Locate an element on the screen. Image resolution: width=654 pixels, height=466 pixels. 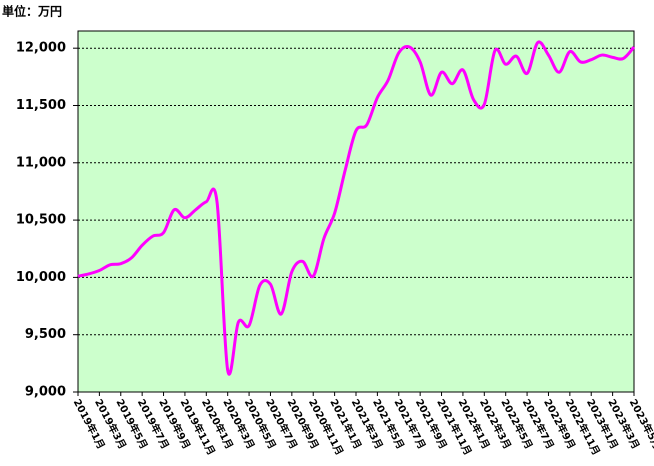
y-tick-label: 11,500 is located at coordinates (41, 105).